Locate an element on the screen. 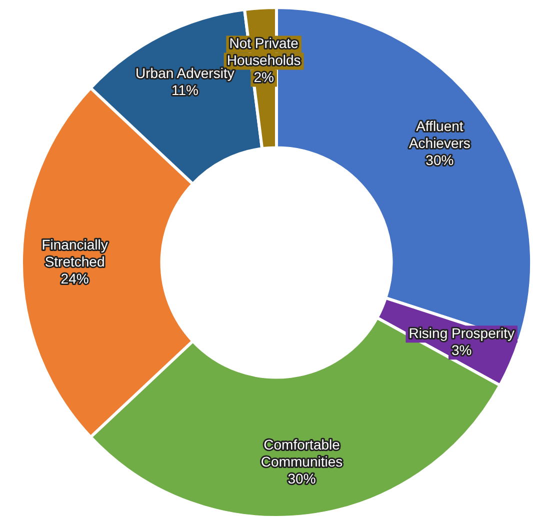 The image size is (533, 523). data-label: 11% is located at coordinates (184, 90).